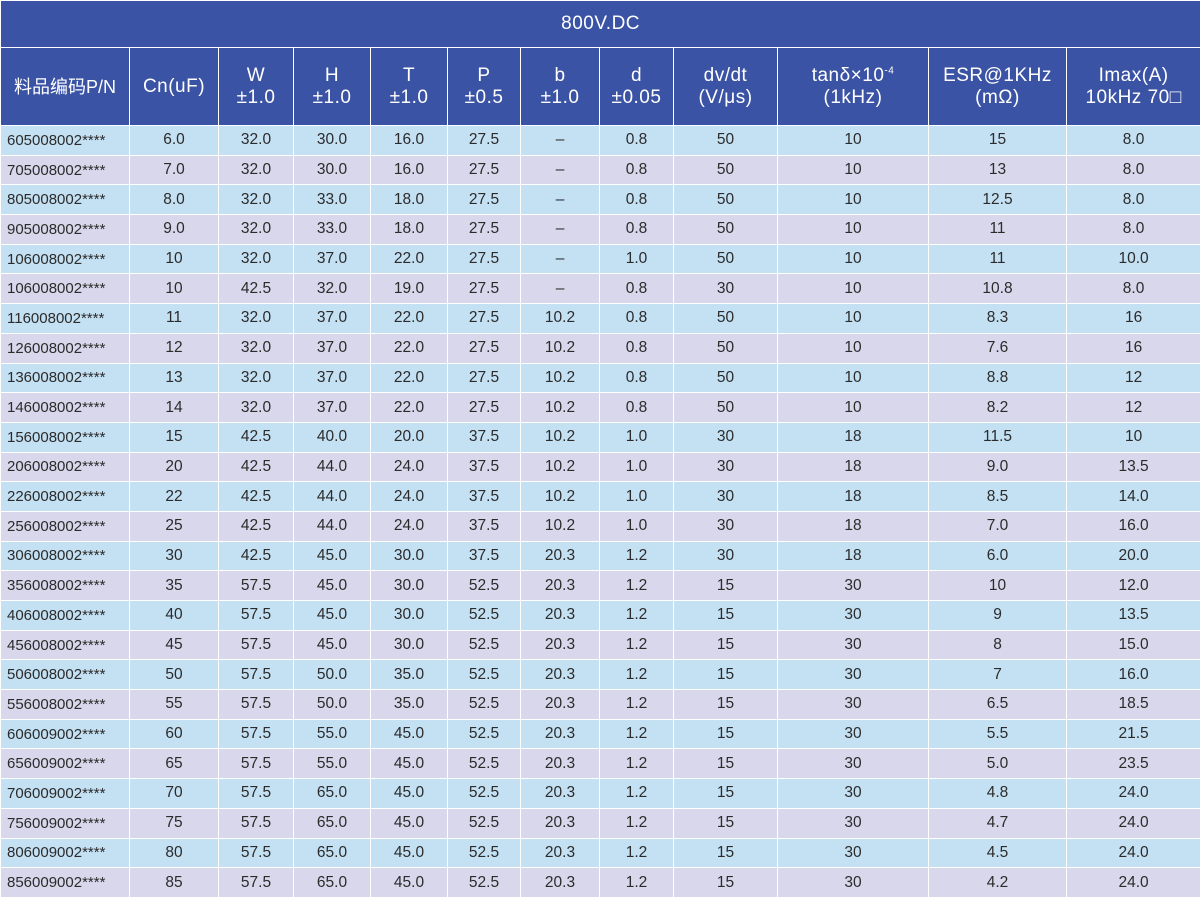 This screenshot has height=900, width=1200. Describe the element at coordinates (332, 75) in the screenshot. I see `header-label: H` at that location.